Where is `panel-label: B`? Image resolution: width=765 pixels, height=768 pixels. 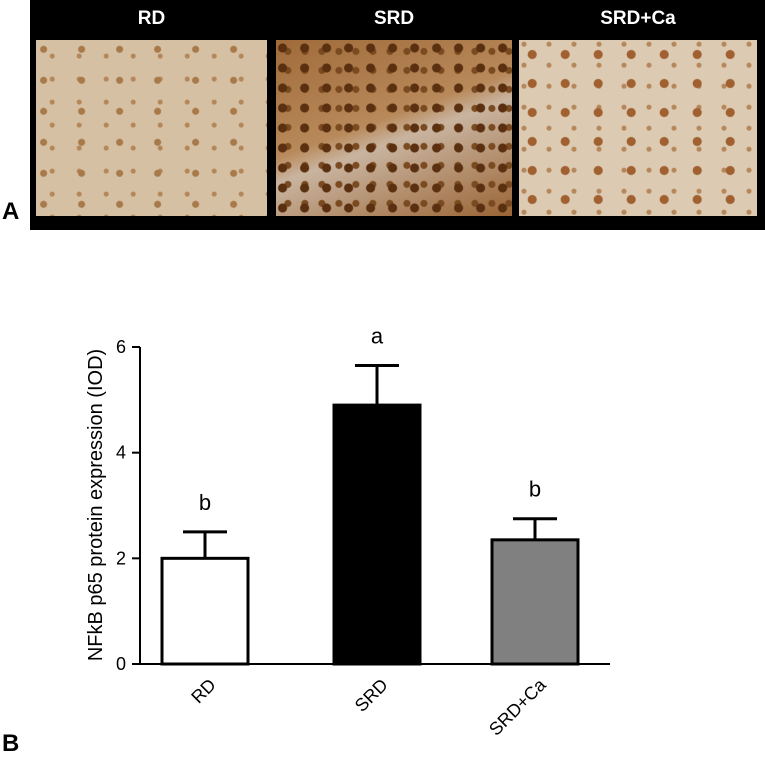 panel-label: B is located at coordinates (11, 743).